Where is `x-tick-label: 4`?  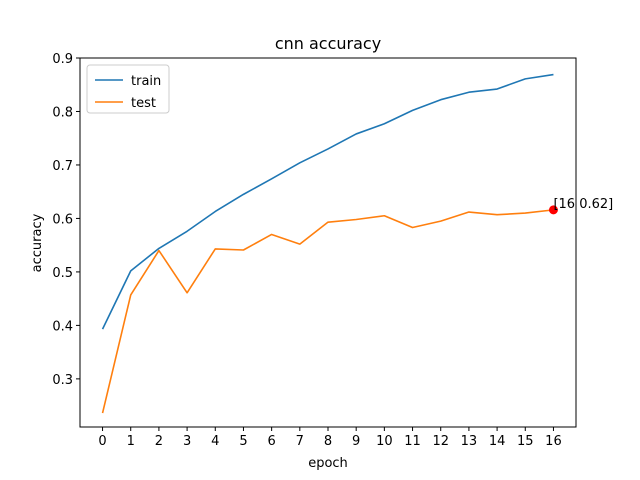
x-tick-label: 4 is located at coordinates (215, 441).